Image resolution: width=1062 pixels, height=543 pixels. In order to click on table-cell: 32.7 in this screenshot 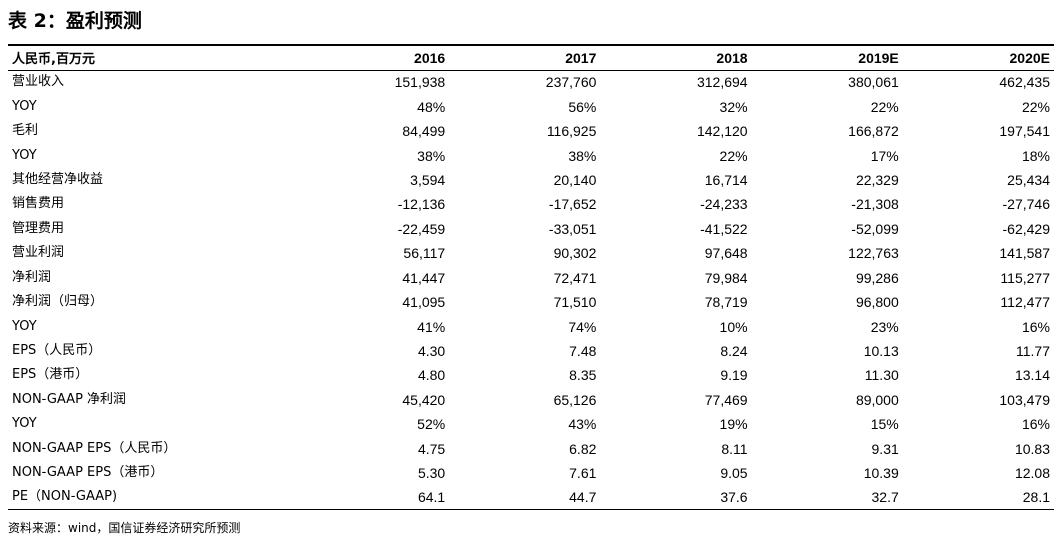, I will do `click(827, 498)`.